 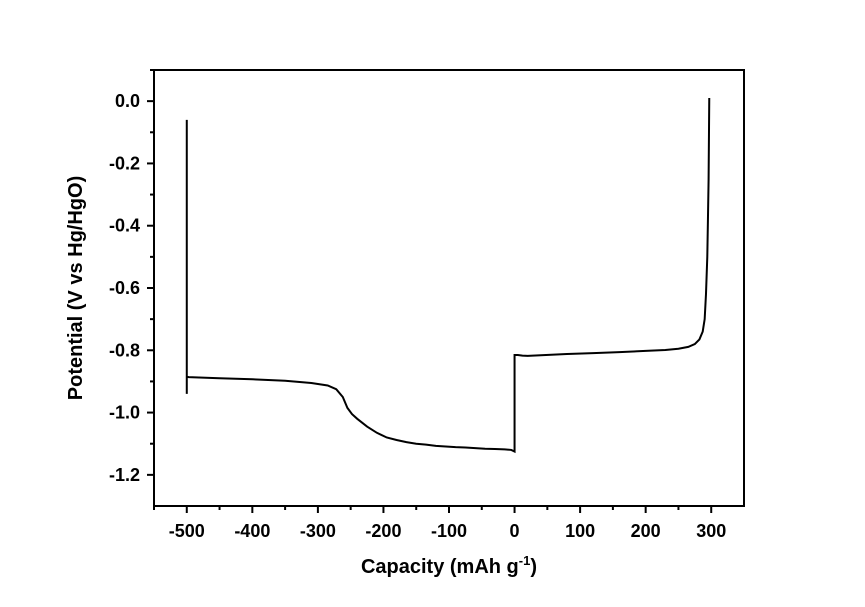 I want to click on y-tick-label: -0.2, so click(x=124, y=163).